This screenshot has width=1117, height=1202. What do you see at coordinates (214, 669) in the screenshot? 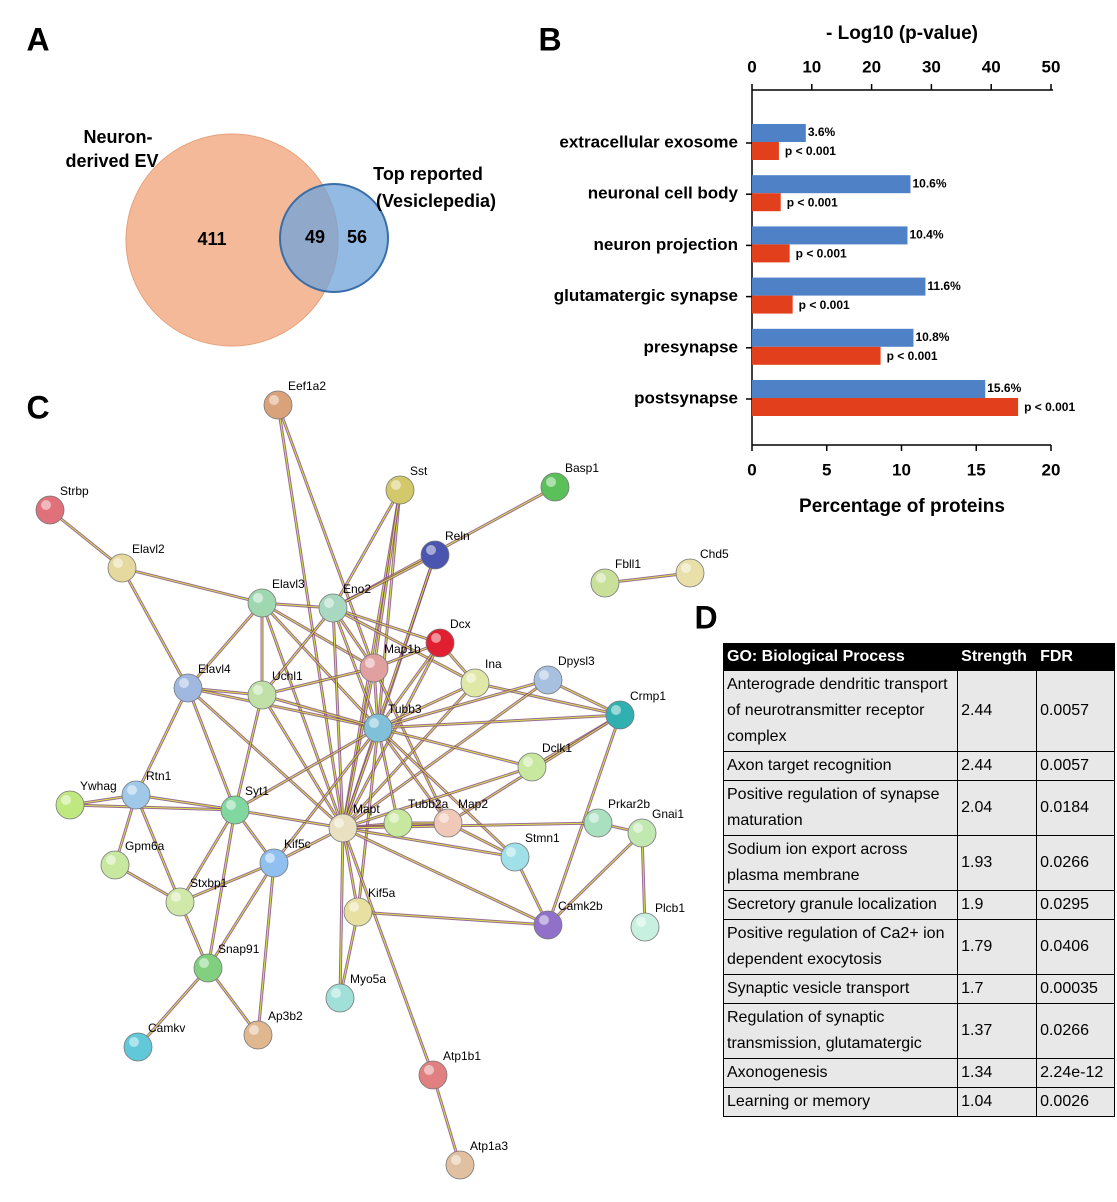
I see `node-label: Elavl4` at bounding box center [214, 669].